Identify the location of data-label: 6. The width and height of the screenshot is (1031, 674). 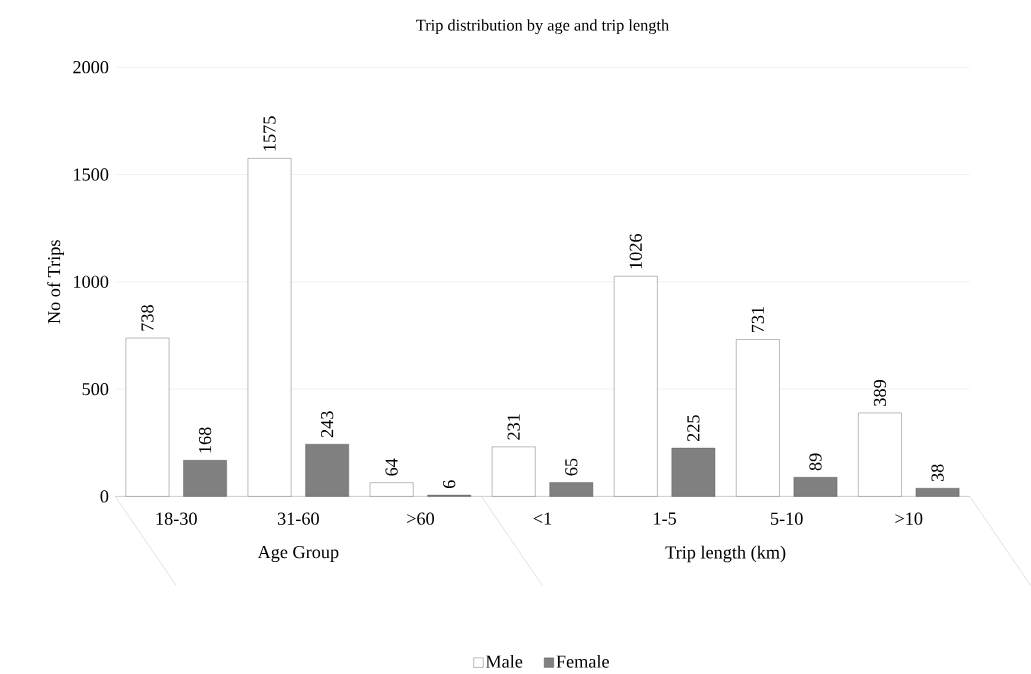
(449, 484).